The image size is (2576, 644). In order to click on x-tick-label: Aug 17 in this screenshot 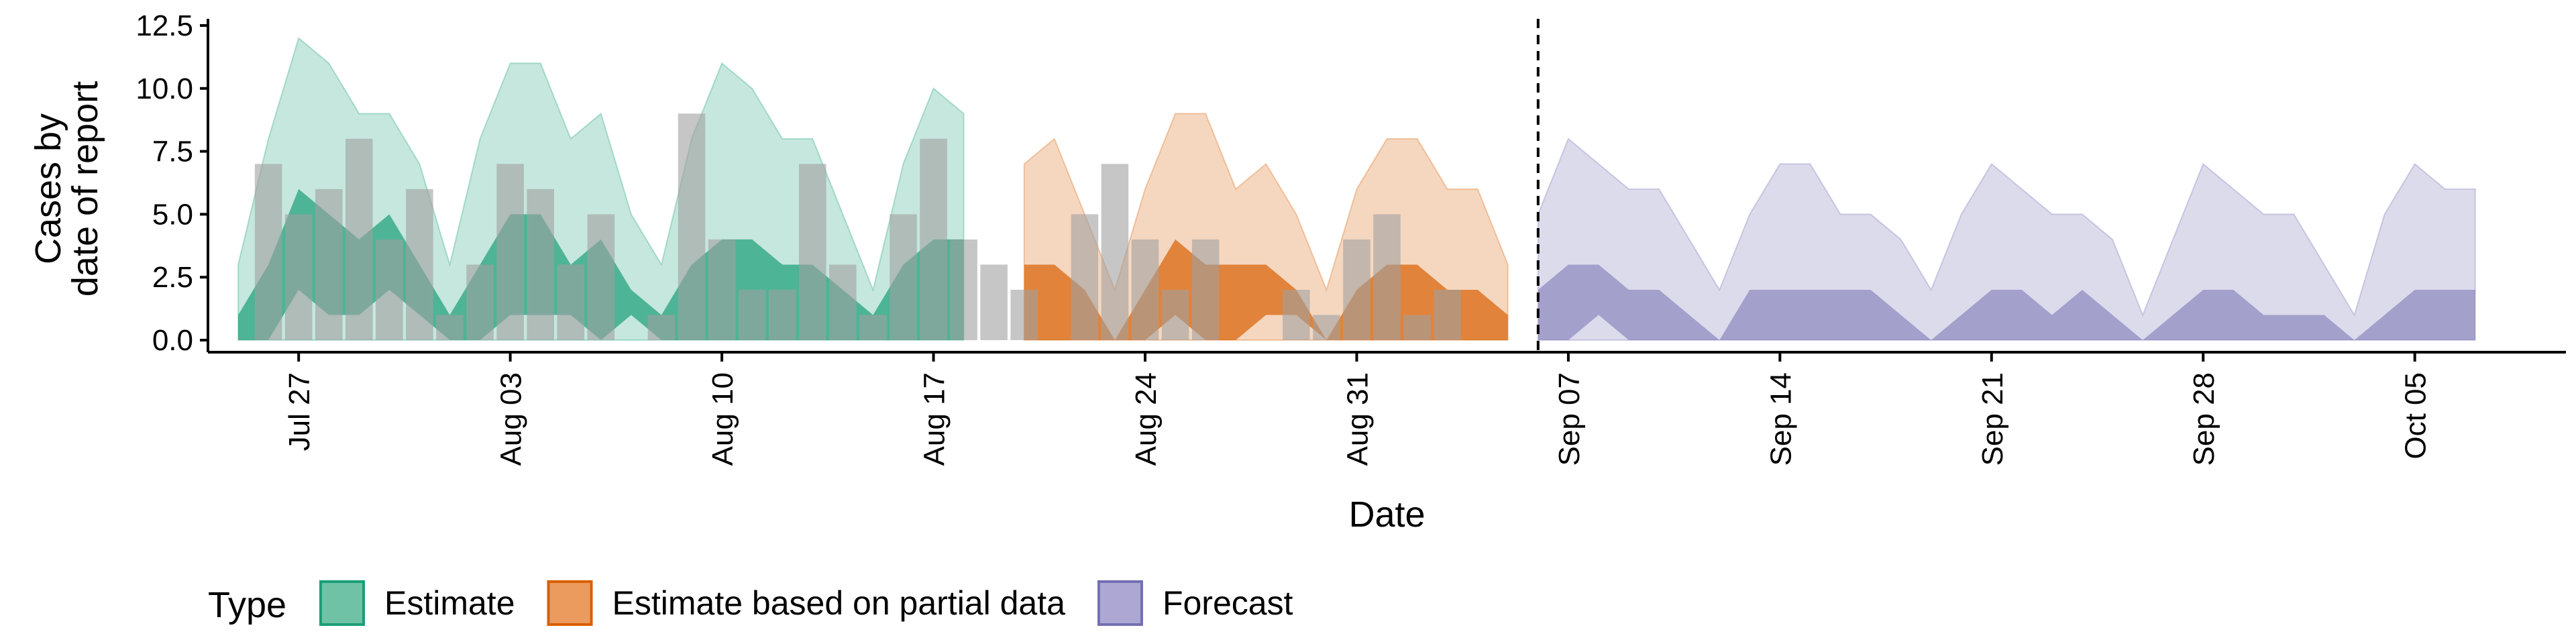, I will do `click(934, 419)`.